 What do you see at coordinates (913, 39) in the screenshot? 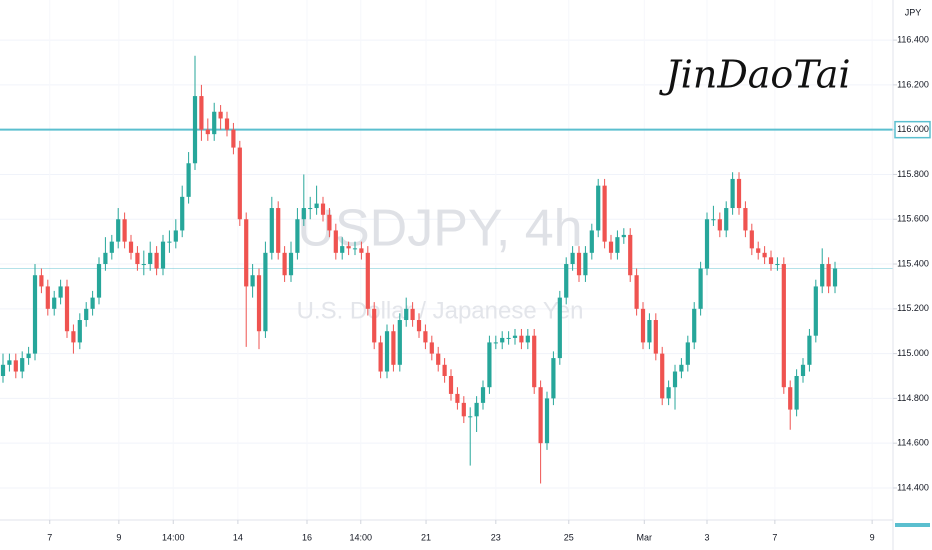
I see `y-tick-label: 116.400` at bounding box center [913, 39].